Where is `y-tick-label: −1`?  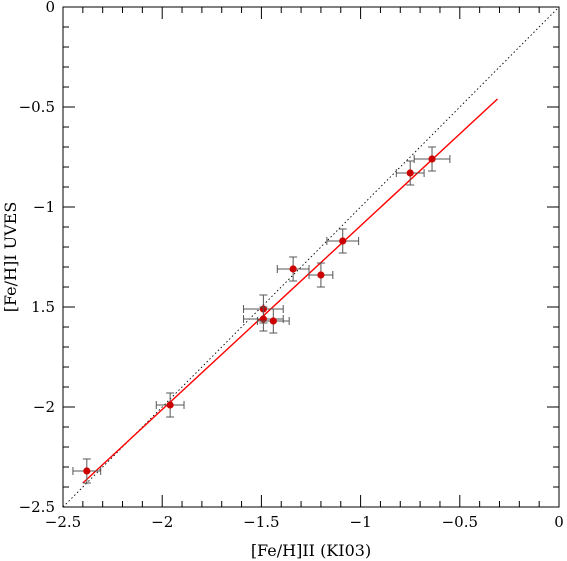 y-tick-label: −1 is located at coordinates (44, 207).